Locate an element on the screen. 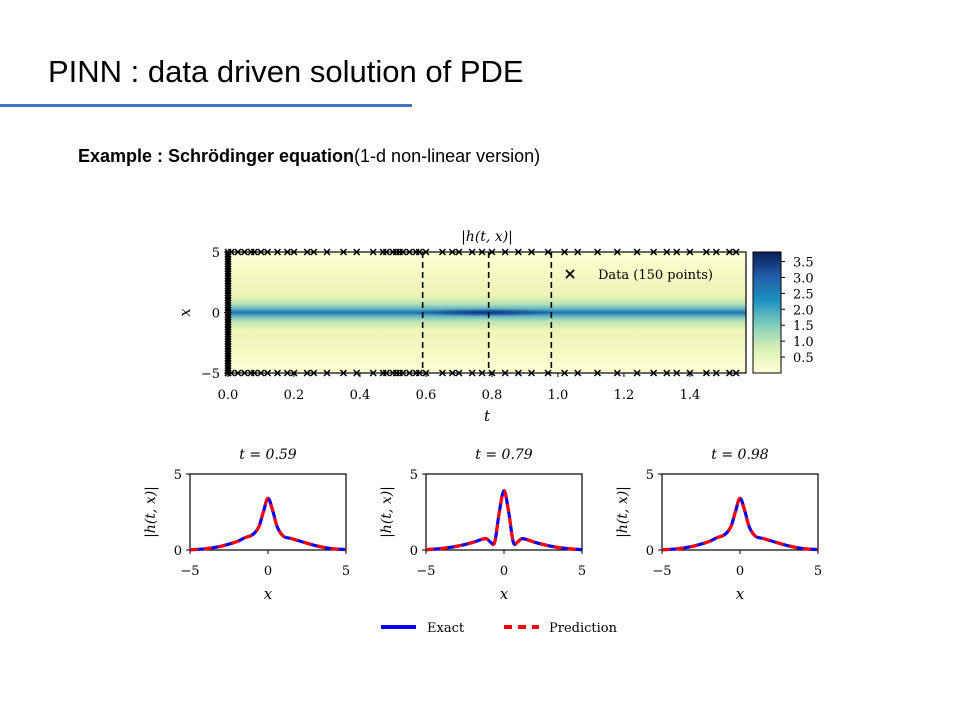 Image resolution: width=960 pixels, height=720 pixels. subplot-title: t = 0.98 is located at coordinates (740, 455).